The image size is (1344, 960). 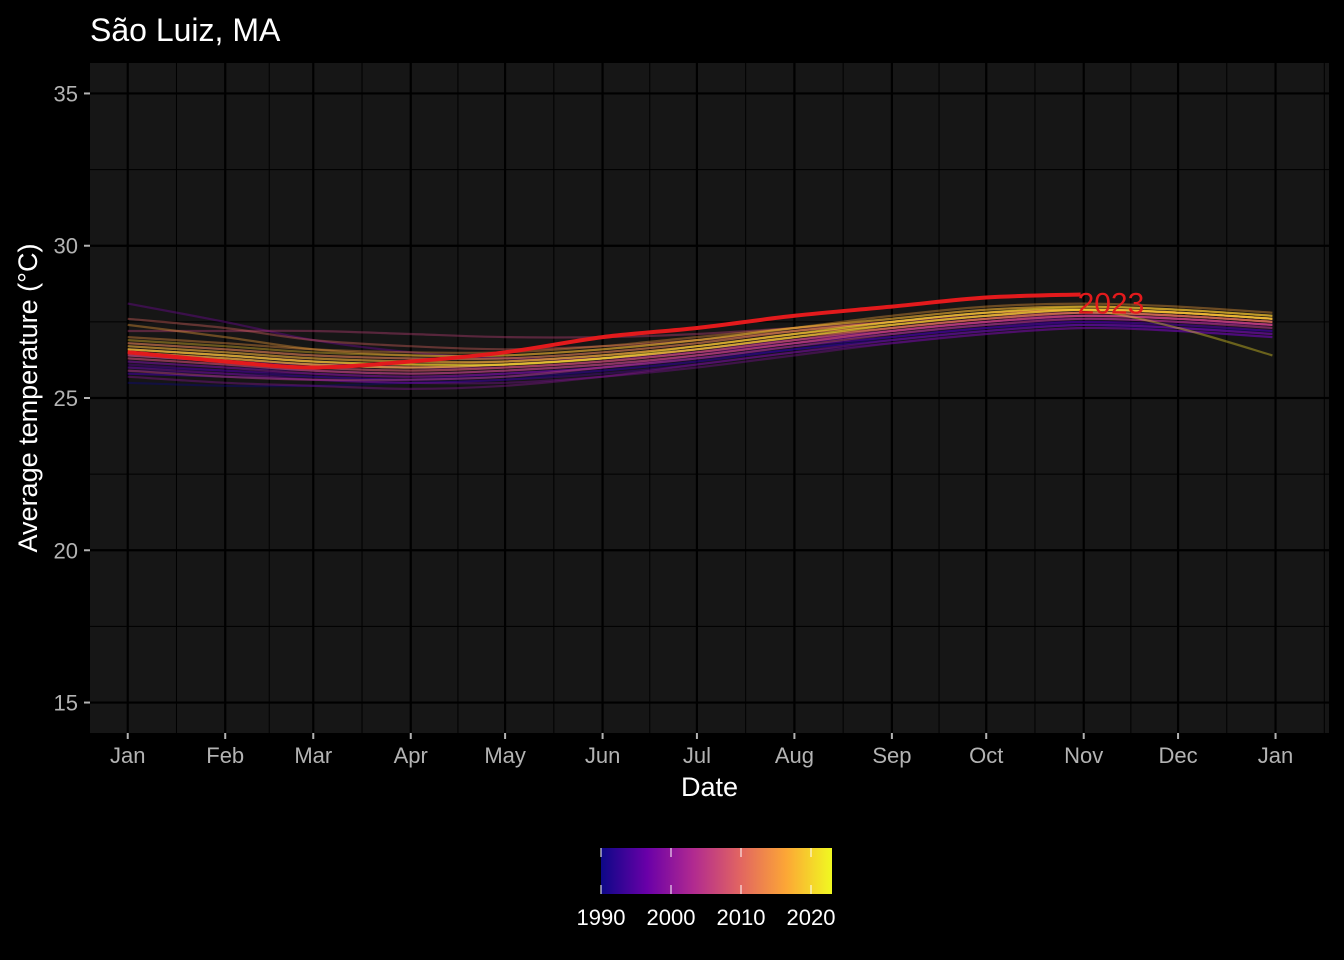 I want to click on x-tick-label: Aug, so click(x=794, y=755).